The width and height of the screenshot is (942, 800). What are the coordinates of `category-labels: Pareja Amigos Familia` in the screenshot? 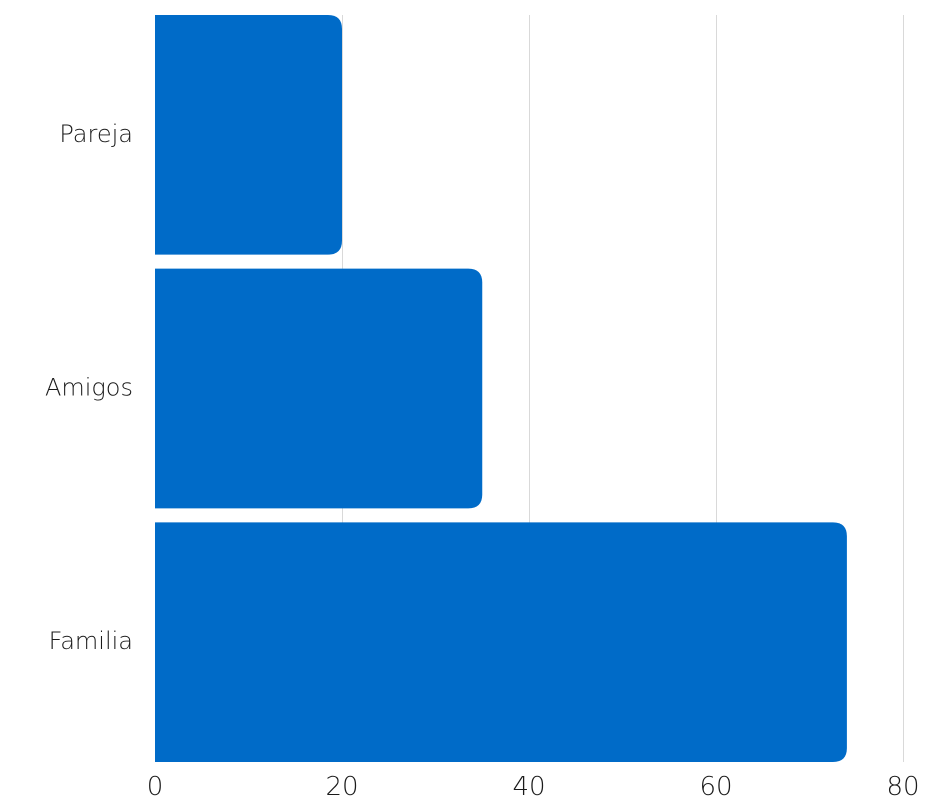 It's located at (89, 387).